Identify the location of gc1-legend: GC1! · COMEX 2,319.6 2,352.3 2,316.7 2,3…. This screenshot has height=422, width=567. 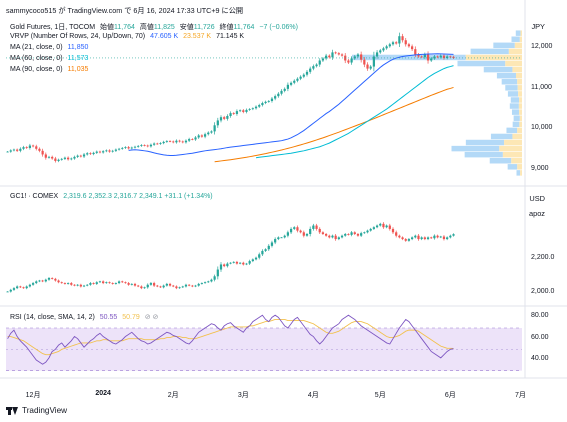
(111, 196).